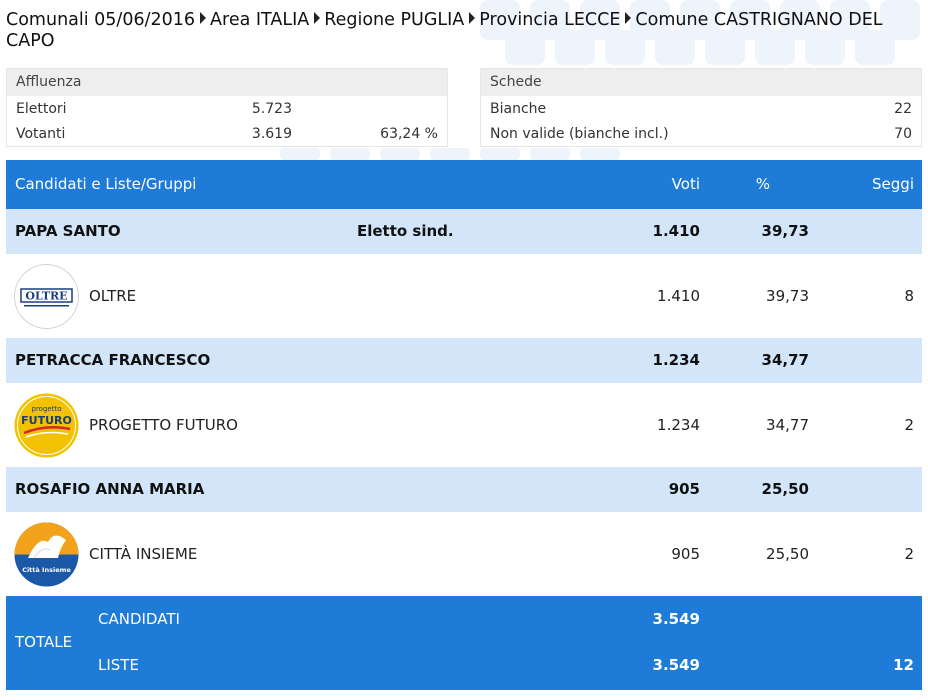 Image resolution: width=928 pixels, height=700 pixels. Describe the element at coordinates (785, 360) in the screenshot. I see `candidate-percent: 34,77` at that location.